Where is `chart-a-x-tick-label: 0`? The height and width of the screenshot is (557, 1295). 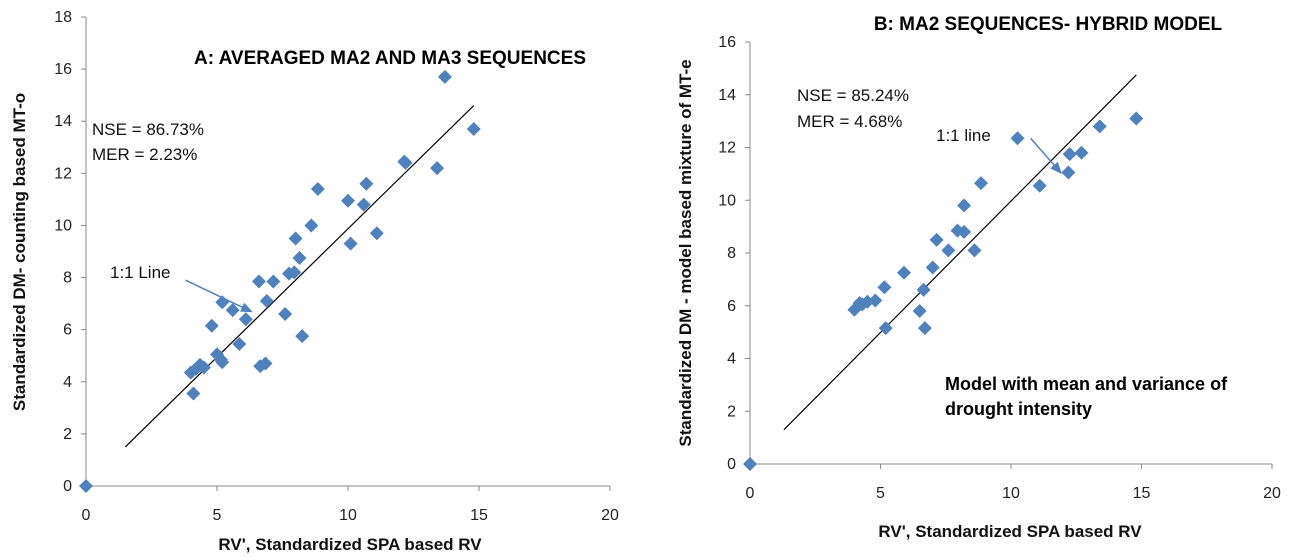 chart-a-x-tick-label: 0 is located at coordinates (86, 515).